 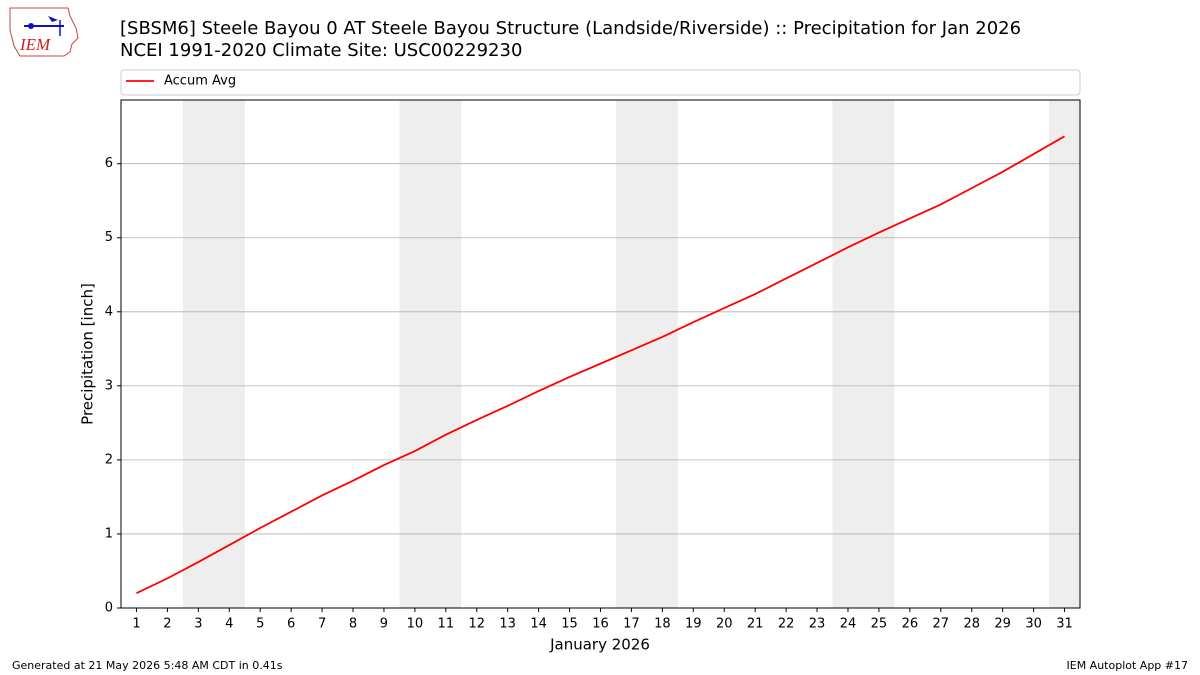 I want to click on footer-right: IEM Autoplot App #17, so click(x=1128, y=665).